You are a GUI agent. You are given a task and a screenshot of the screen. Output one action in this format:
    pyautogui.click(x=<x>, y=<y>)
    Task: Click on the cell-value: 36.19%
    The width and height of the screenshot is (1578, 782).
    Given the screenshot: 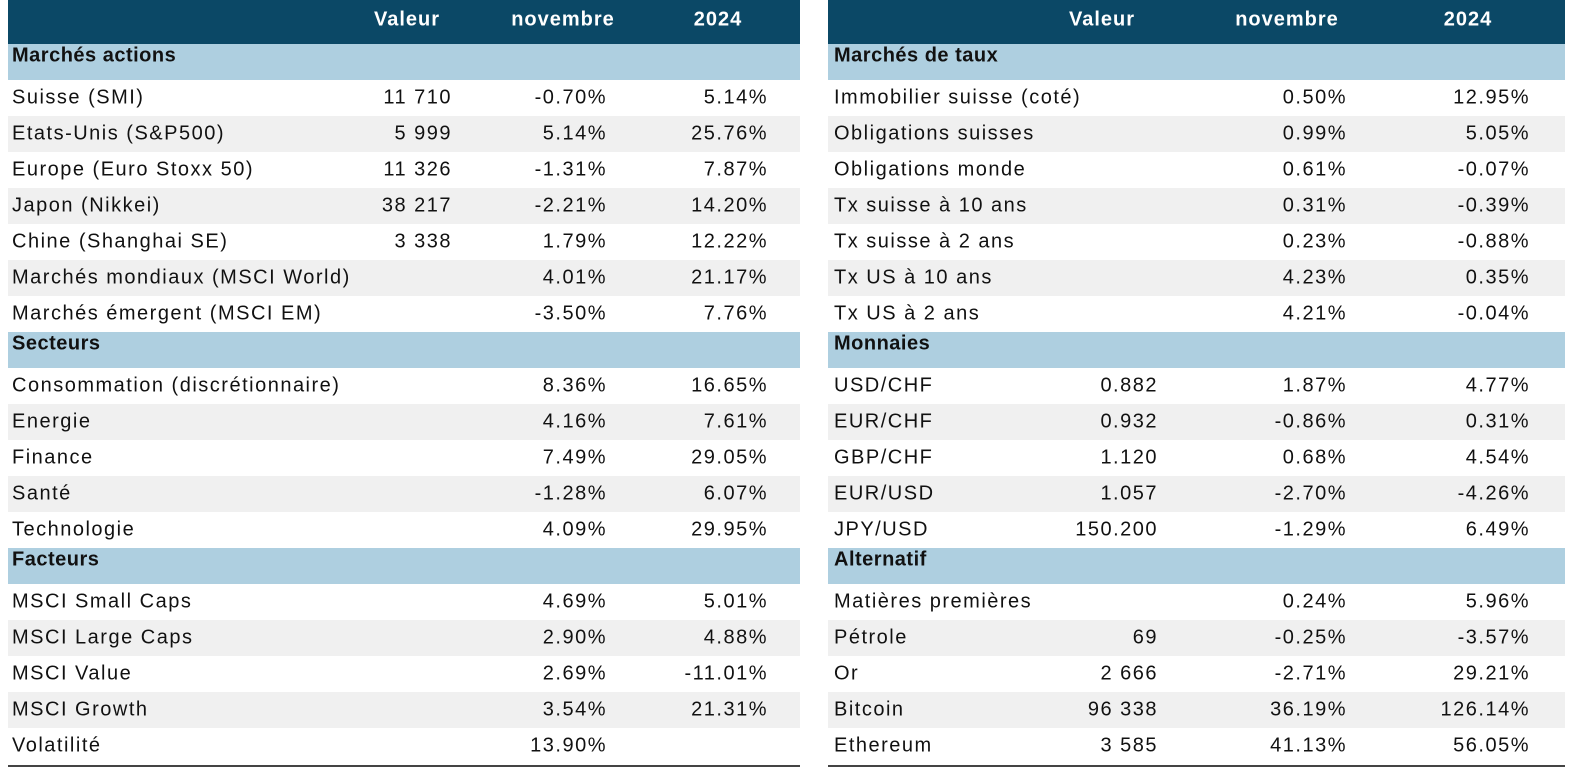 What is the action you would take?
    pyautogui.click(x=1308, y=709)
    